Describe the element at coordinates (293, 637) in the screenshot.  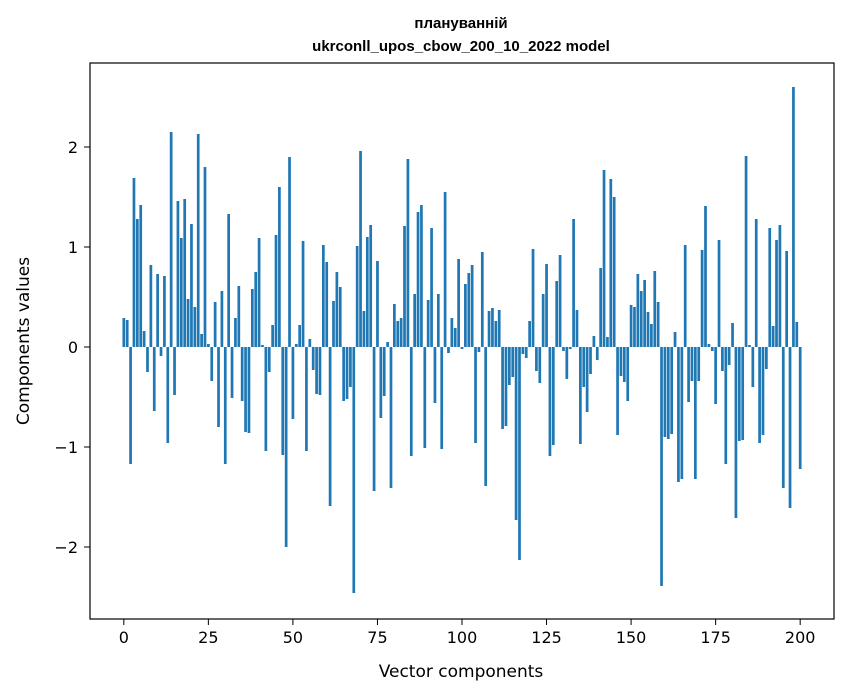
I see `x-tick-label: 50` at that location.